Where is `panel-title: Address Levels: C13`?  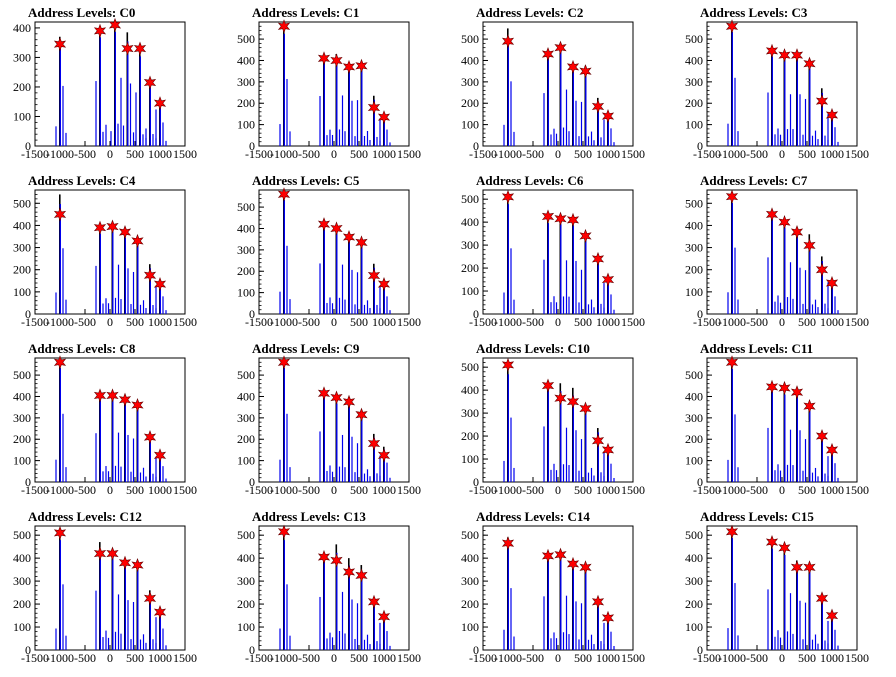
panel-title: Address Levels: C13 is located at coordinates (309, 516).